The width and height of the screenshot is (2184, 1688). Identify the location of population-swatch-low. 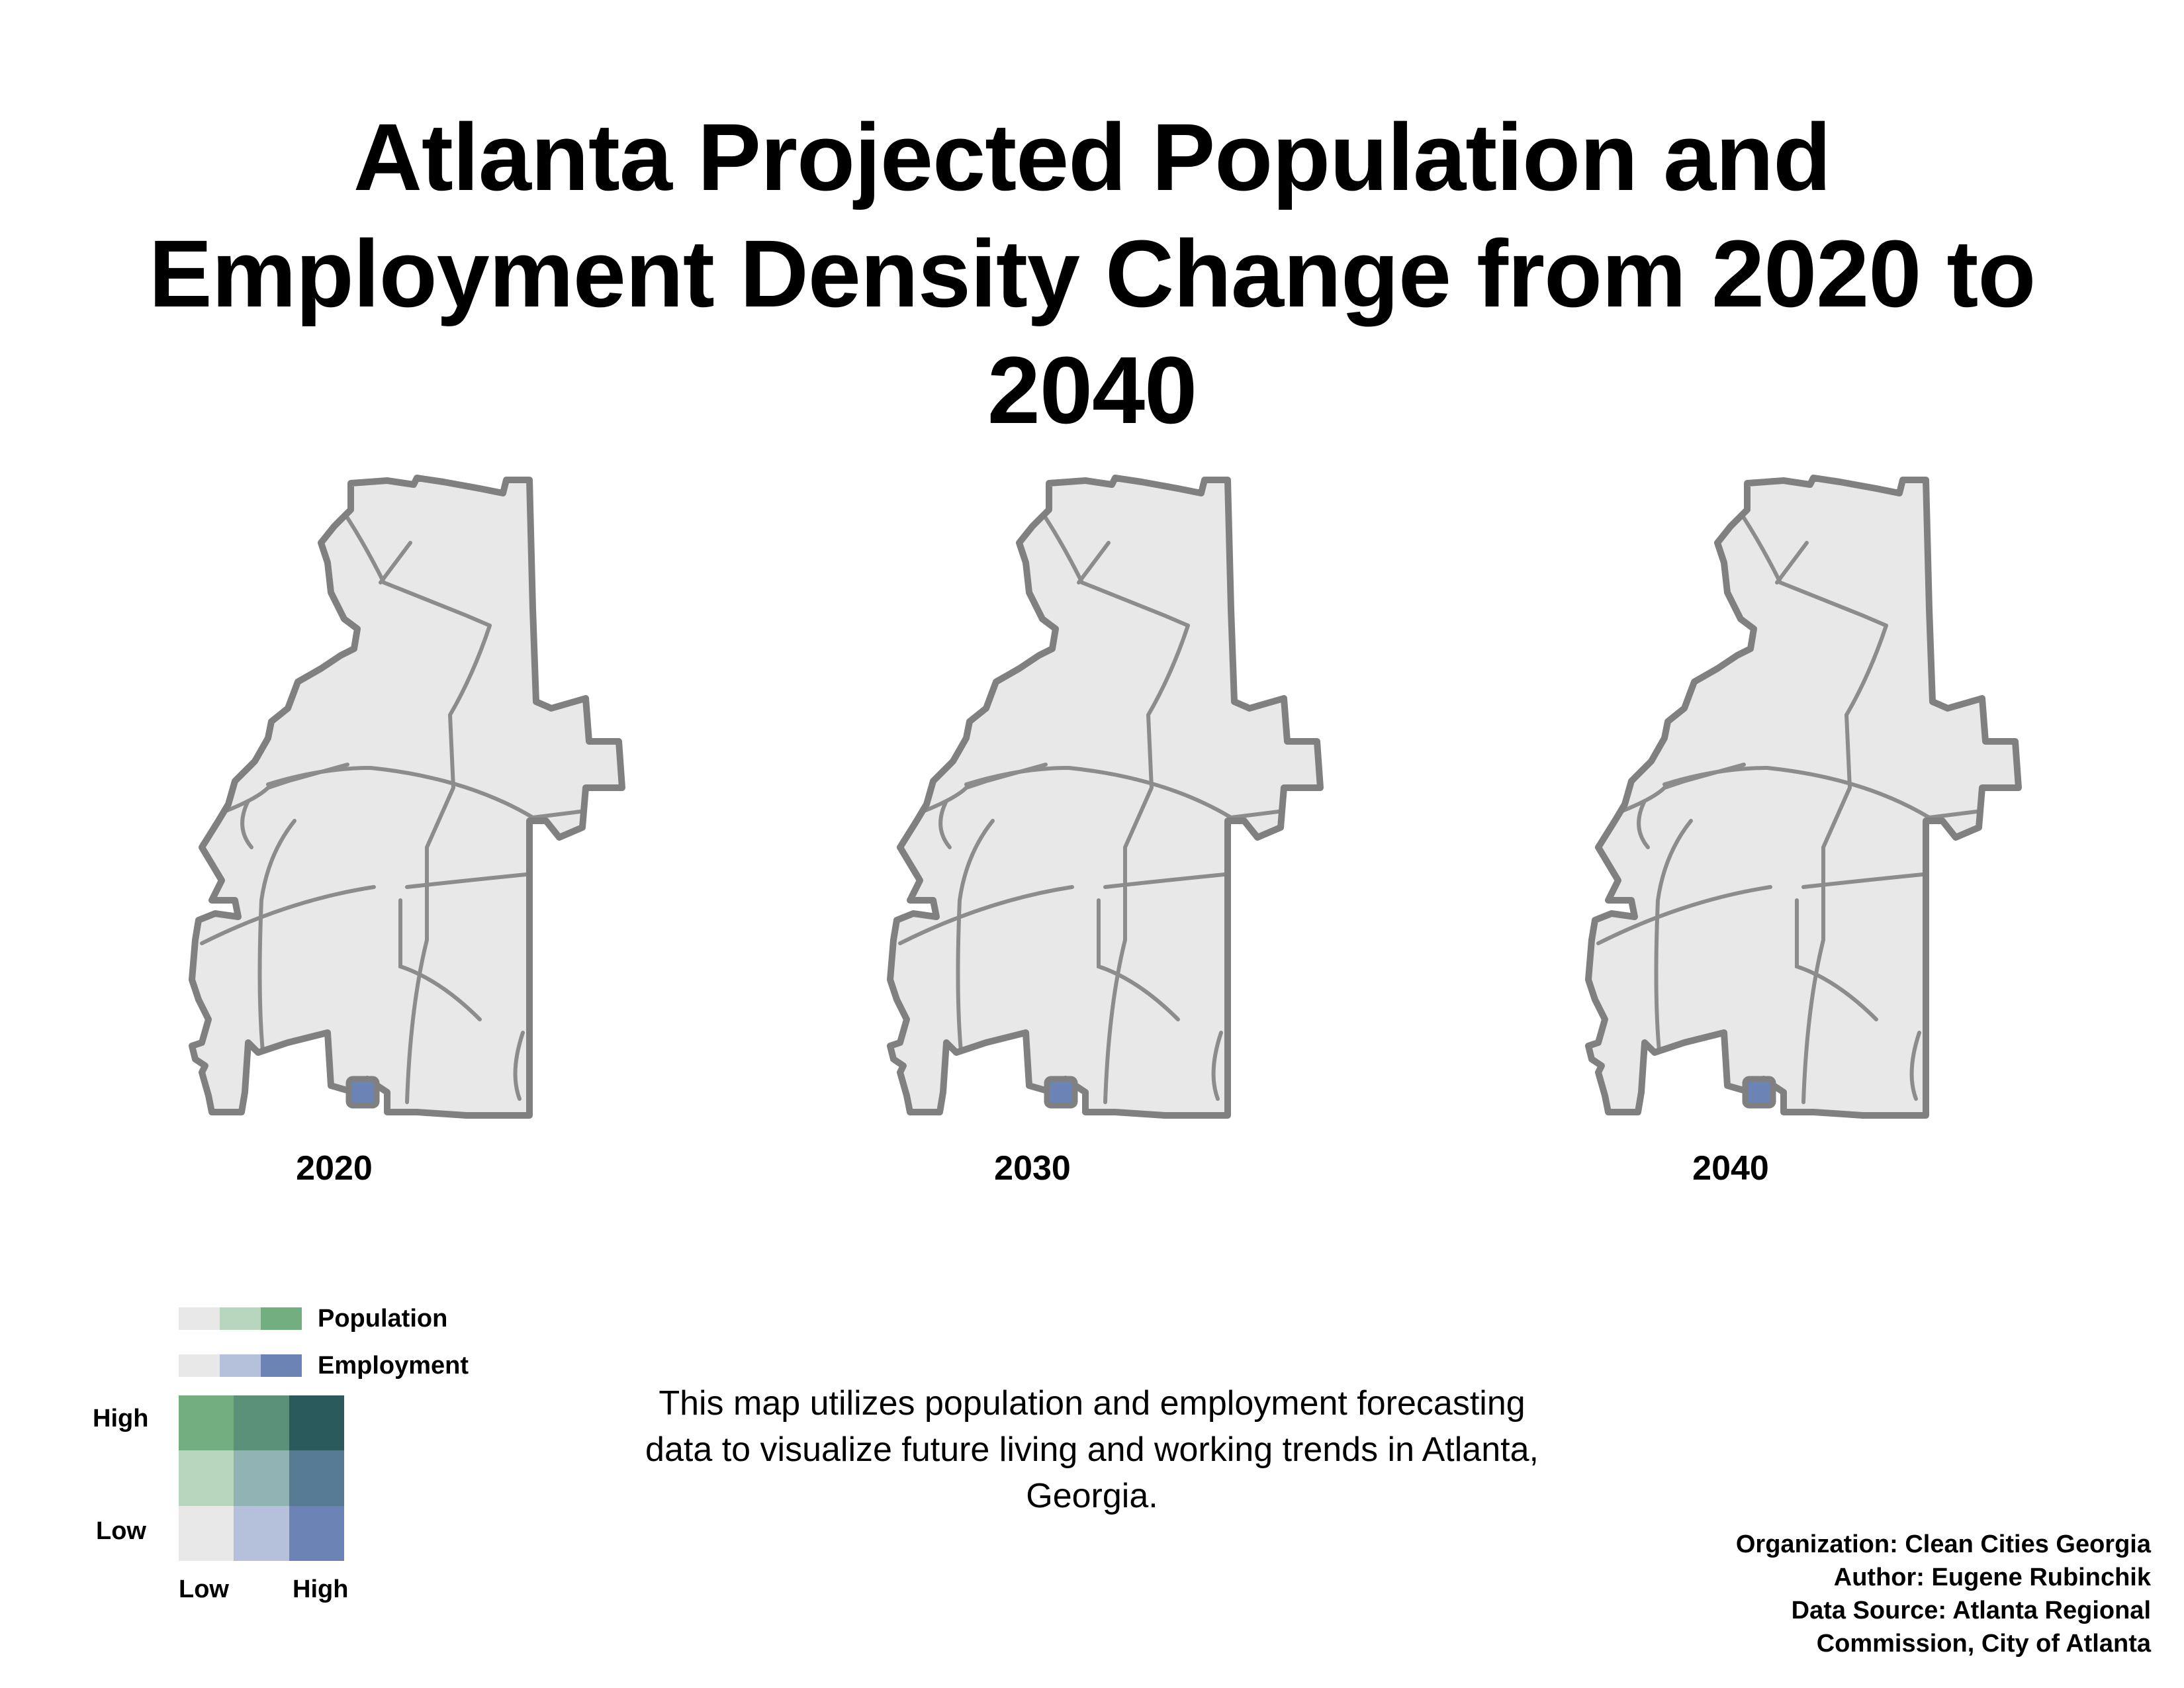
(199, 1318).